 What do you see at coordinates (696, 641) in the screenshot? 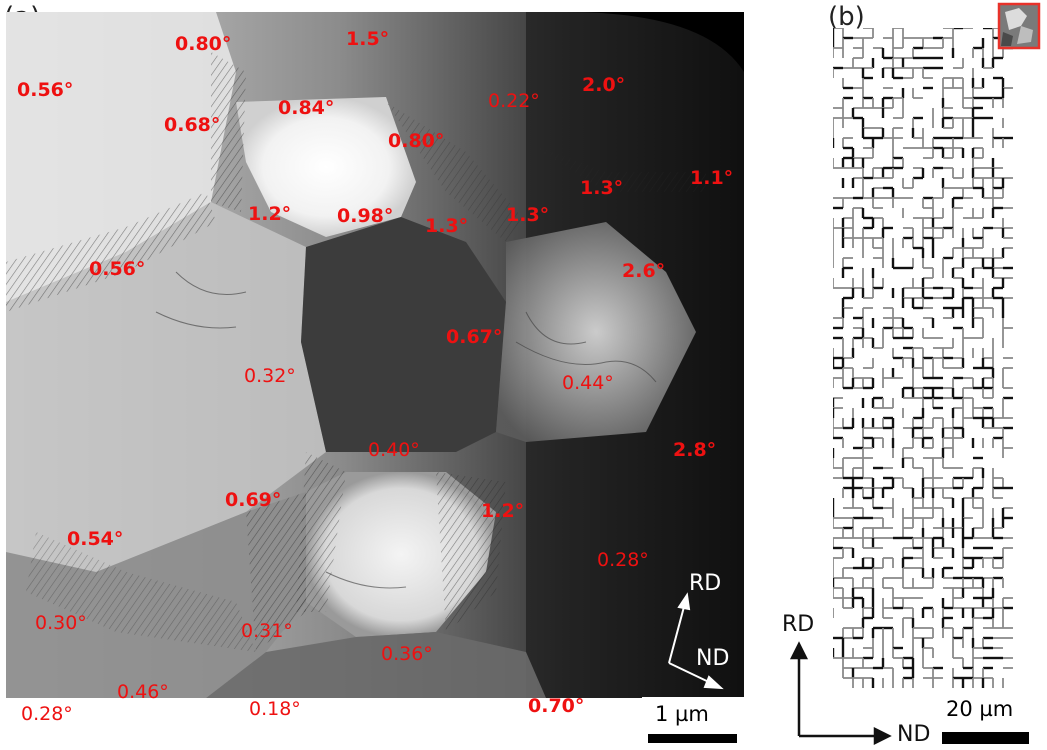
I see `orientation-triad-a` at bounding box center [696, 641].